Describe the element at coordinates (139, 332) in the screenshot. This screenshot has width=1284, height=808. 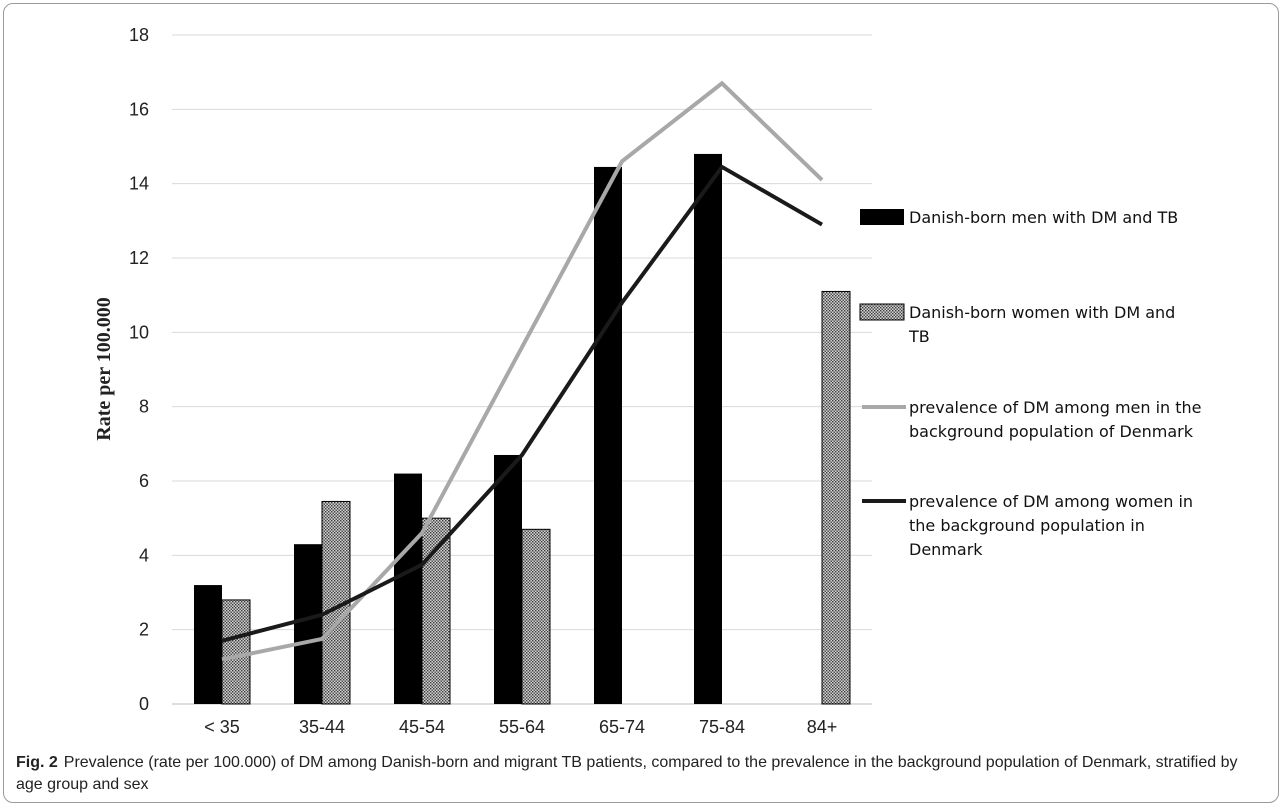
I see `y-tick-label: 10` at that location.